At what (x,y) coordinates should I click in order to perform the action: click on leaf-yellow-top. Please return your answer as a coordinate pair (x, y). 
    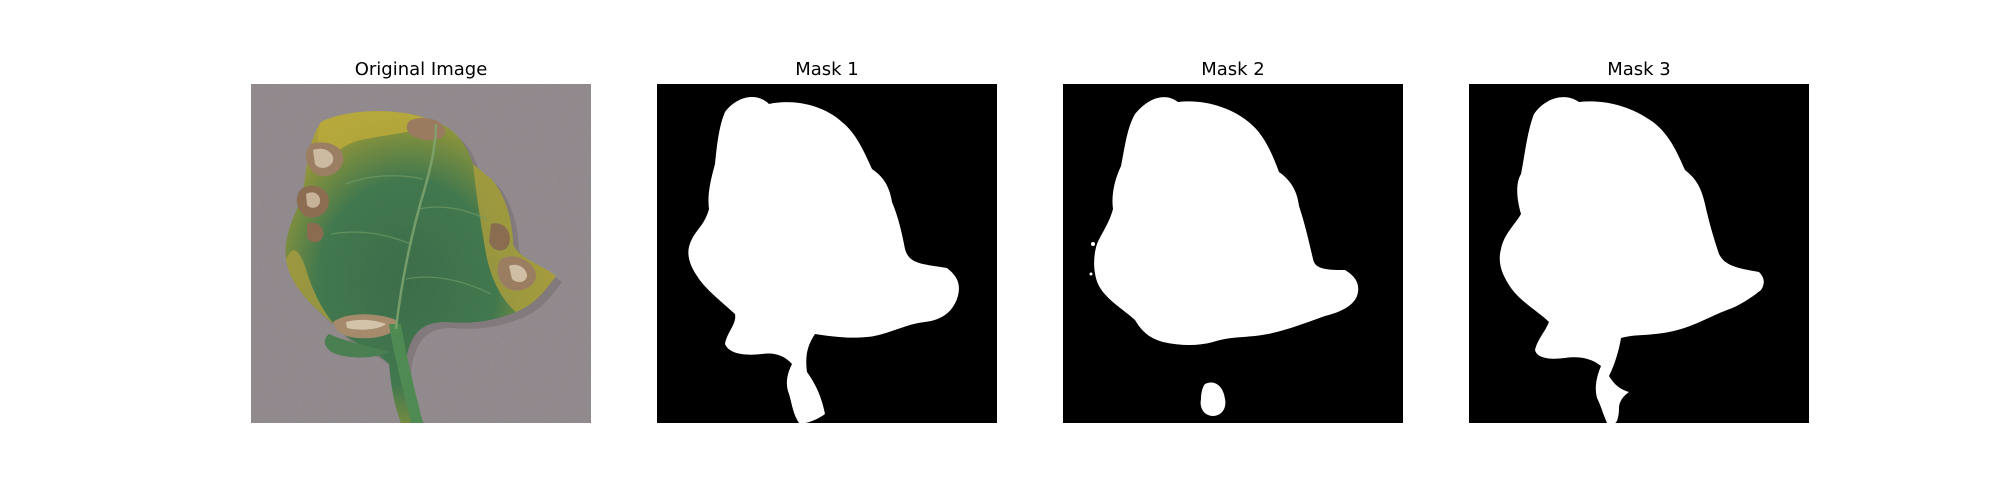
    Looking at the image, I should click on (376, 140).